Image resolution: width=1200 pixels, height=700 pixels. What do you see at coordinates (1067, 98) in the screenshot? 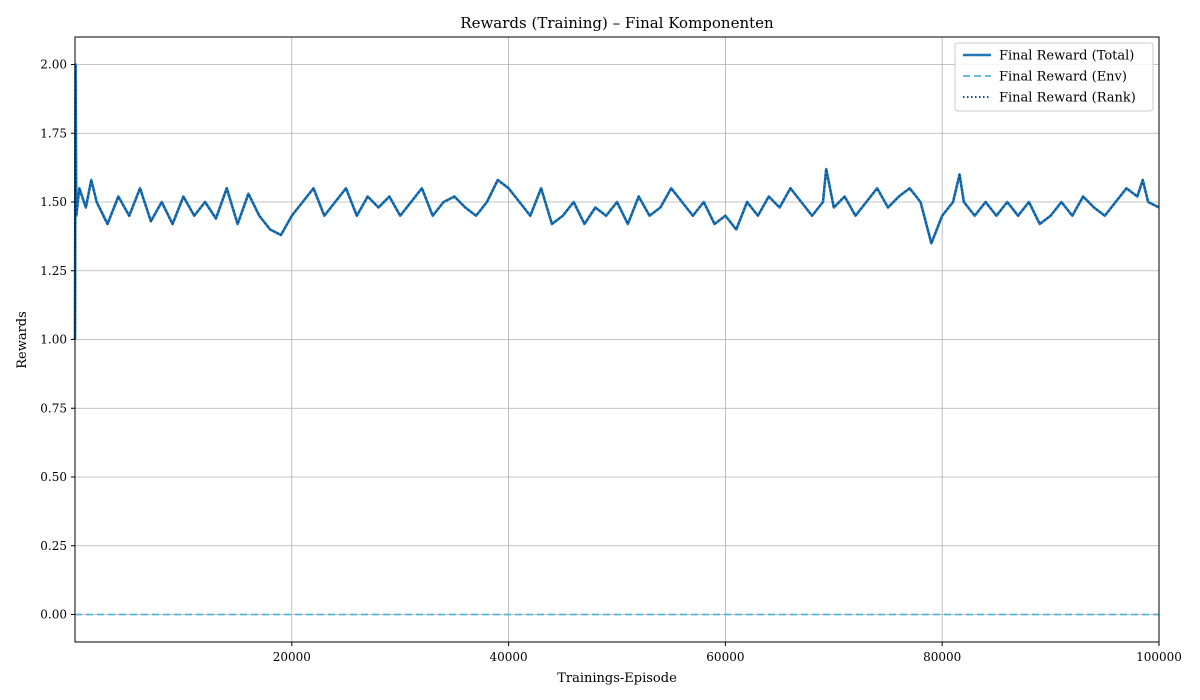
I see `legend-label-3: Final Reward (Rank)` at bounding box center [1067, 98].